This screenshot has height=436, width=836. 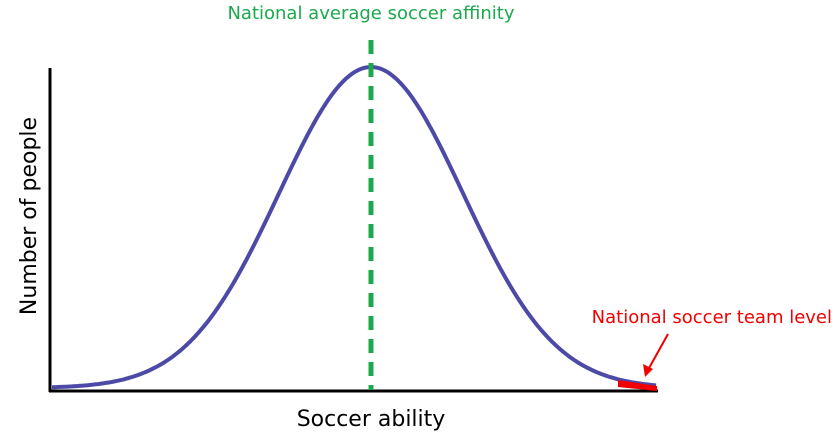 I want to click on team-label: National soccer team level, so click(x=712, y=317).